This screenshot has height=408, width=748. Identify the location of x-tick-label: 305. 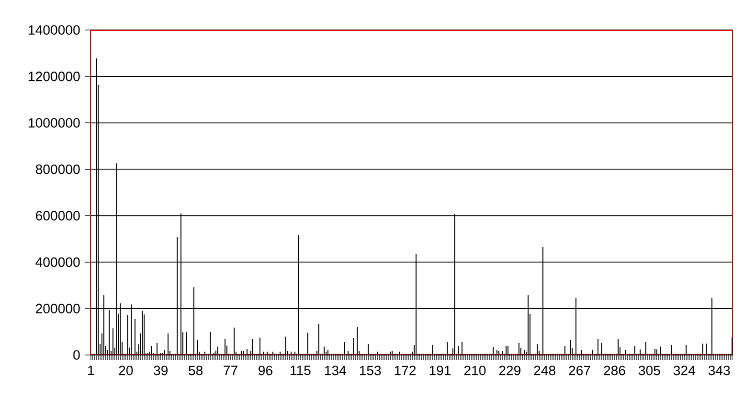
(649, 371).